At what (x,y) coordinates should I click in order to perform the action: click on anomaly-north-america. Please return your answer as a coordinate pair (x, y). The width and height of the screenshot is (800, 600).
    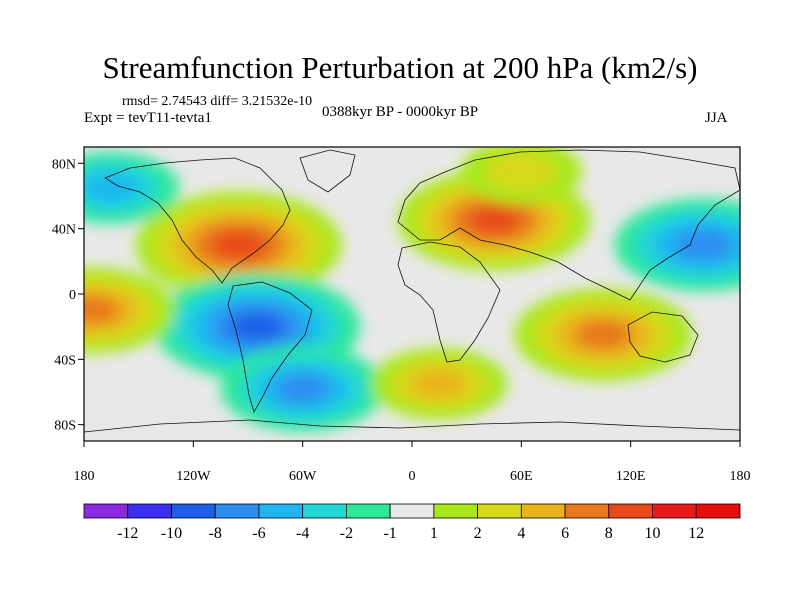
    Looking at the image, I should click on (238, 245).